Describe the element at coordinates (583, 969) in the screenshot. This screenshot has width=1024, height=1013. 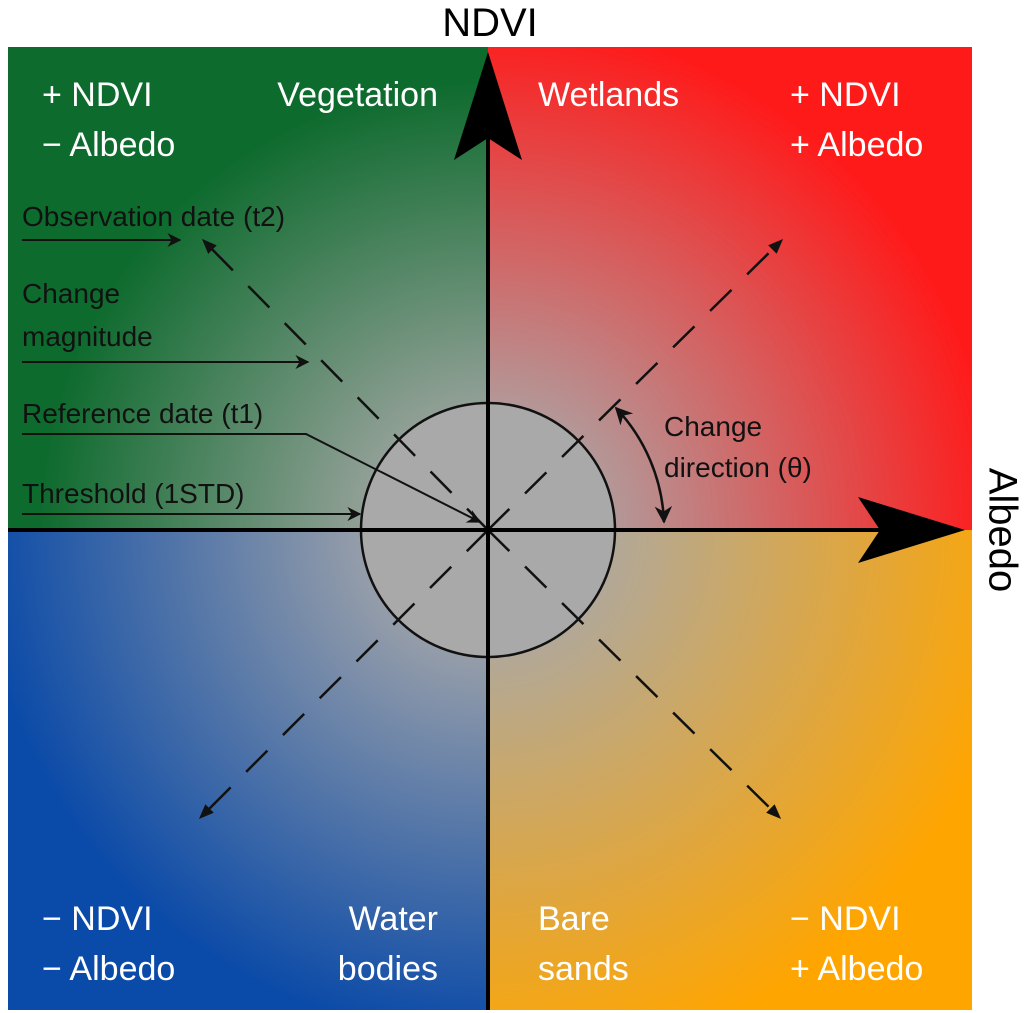
I see `br-class-line-2: sands` at that location.